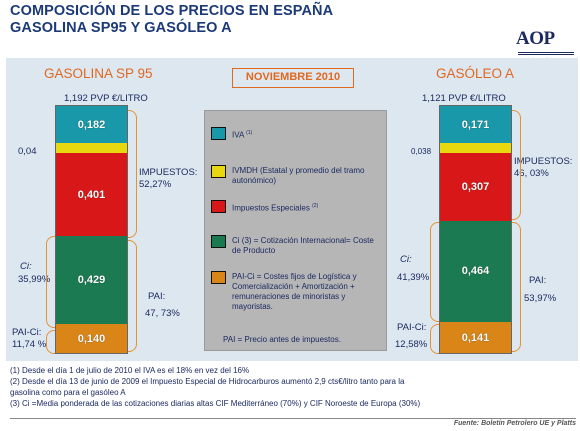  I want to click on source-line: Fuente: Boletín Petrolero UE y Platts, so click(293, 422).